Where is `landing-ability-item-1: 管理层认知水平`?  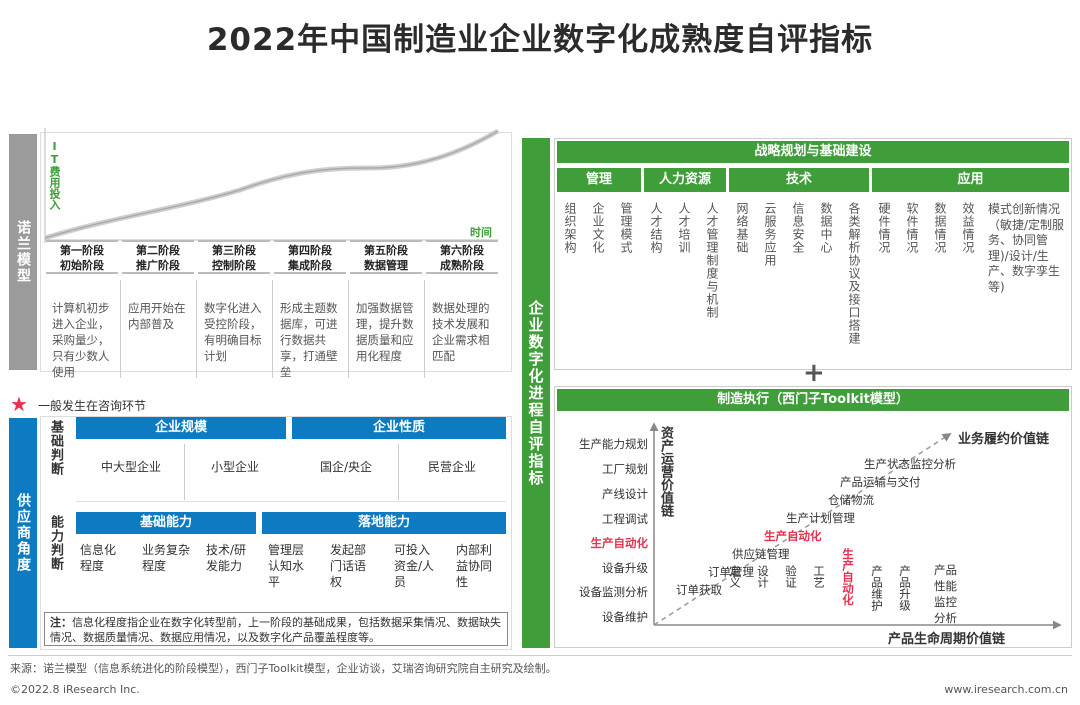
landing-ability-item-1: 管理层认知水平 is located at coordinates (286, 566).